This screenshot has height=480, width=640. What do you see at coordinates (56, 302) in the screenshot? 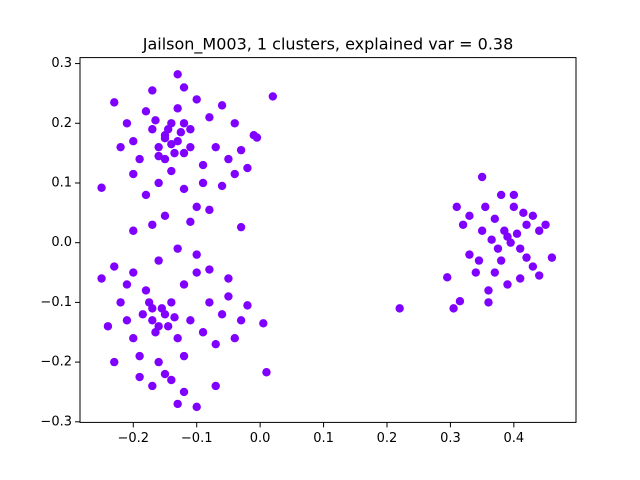
I see `y-tick-label: −0.1` at bounding box center [56, 302].